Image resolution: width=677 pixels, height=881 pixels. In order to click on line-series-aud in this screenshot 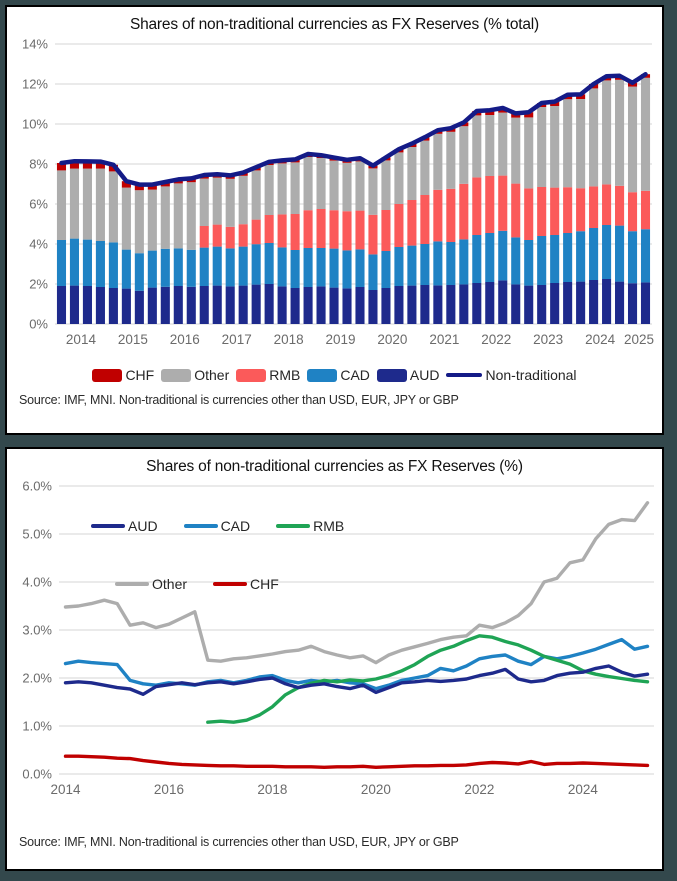, I will do `click(356, 680)`.